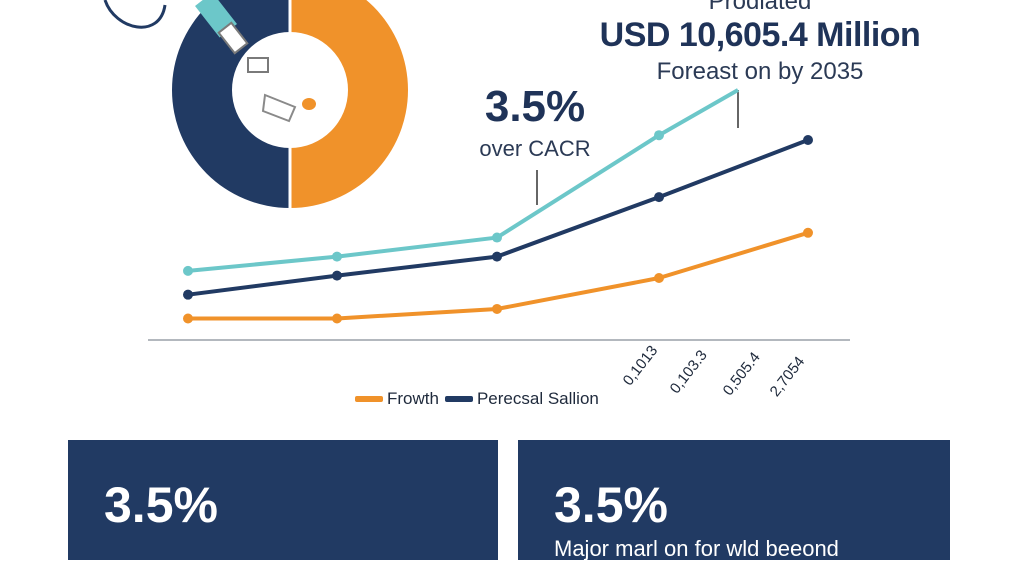 The width and height of the screenshot is (1024, 562). What do you see at coordinates (283, 500) in the screenshot?
I see `stat-card-1: 3.5%` at bounding box center [283, 500].